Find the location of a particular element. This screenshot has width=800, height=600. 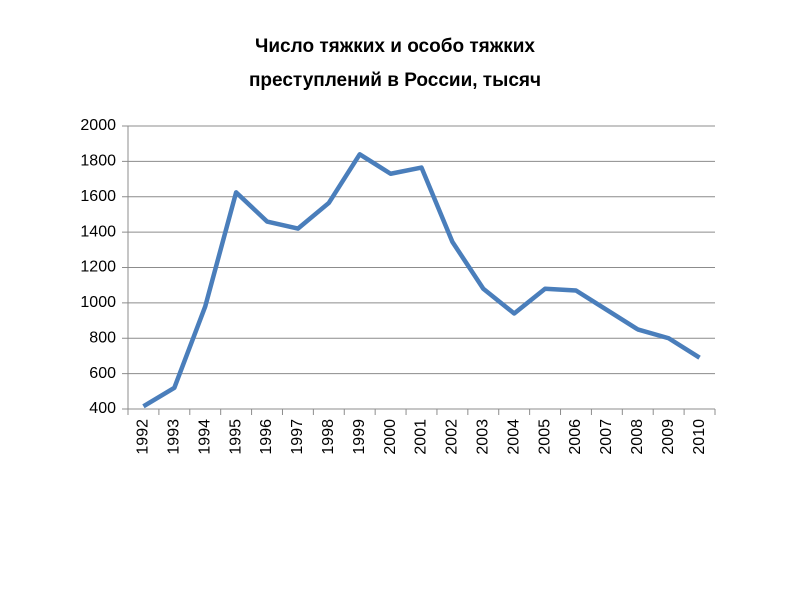

x-tick-label: 2004 is located at coordinates (513, 437).